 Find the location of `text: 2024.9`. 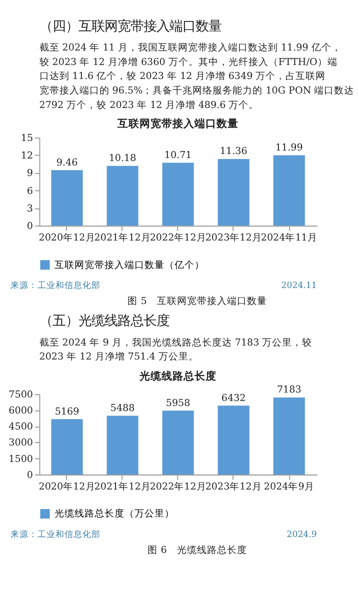

text: 2024.9 is located at coordinates (301, 535).